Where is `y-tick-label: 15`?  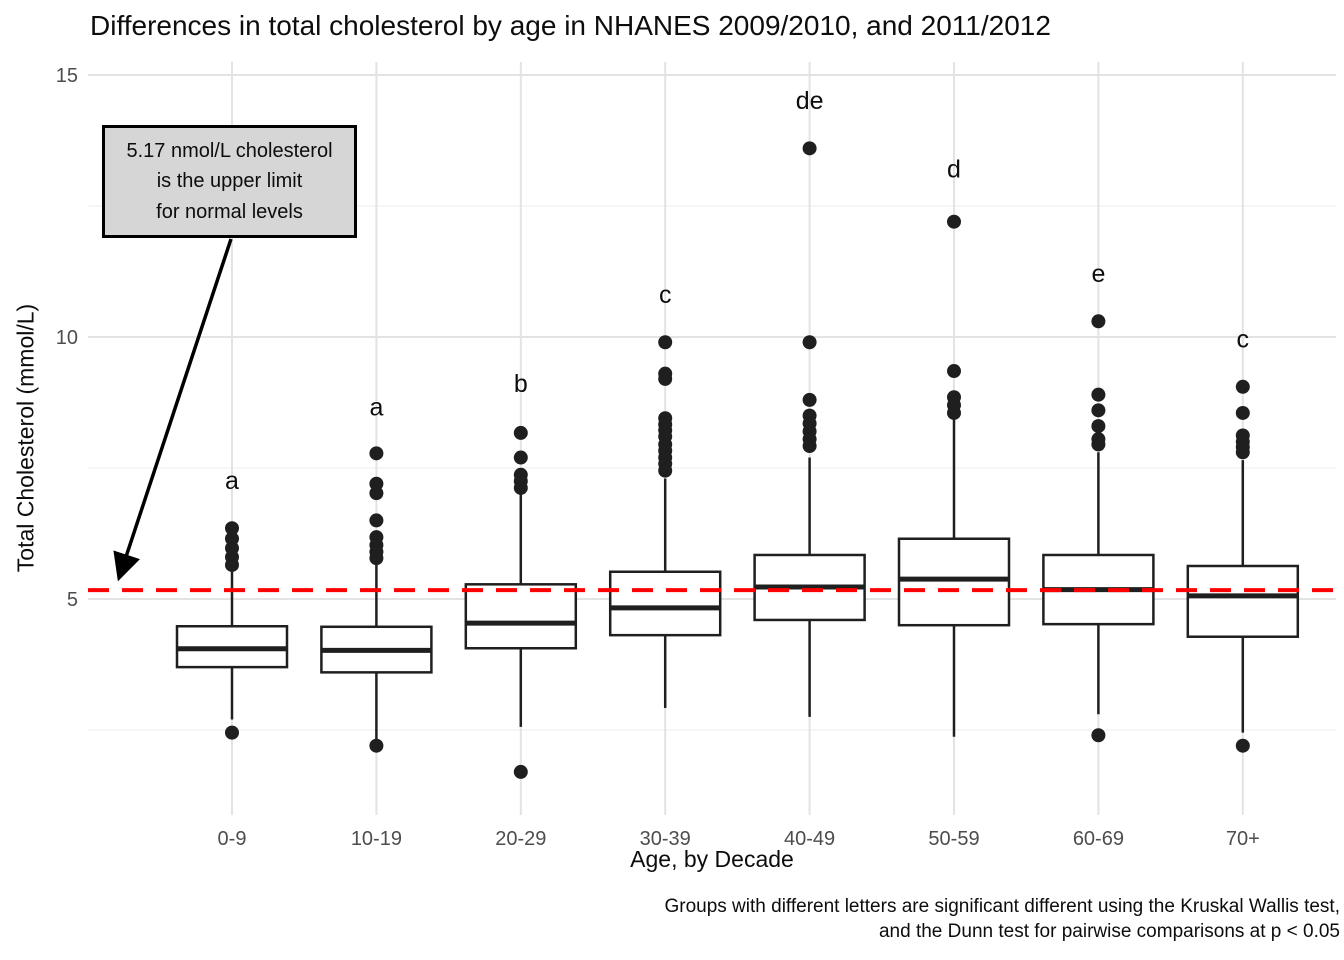 y-tick-label: 15 is located at coordinates (67, 76).